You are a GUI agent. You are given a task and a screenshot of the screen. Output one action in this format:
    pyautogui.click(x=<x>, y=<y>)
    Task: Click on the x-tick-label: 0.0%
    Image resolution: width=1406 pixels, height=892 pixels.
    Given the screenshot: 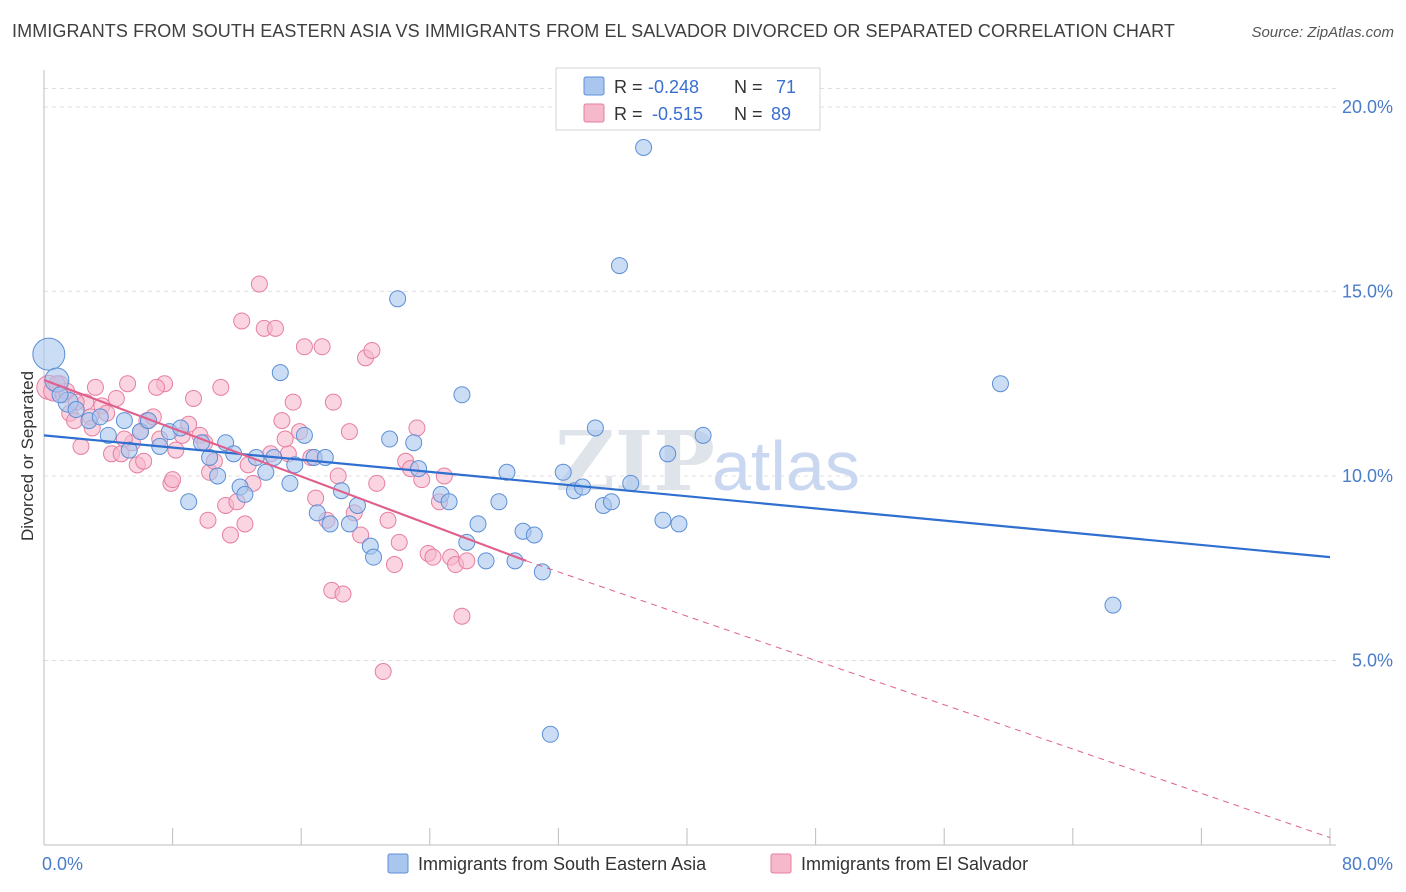 What is the action you would take?
    pyautogui.click(x=62, y=864)
    